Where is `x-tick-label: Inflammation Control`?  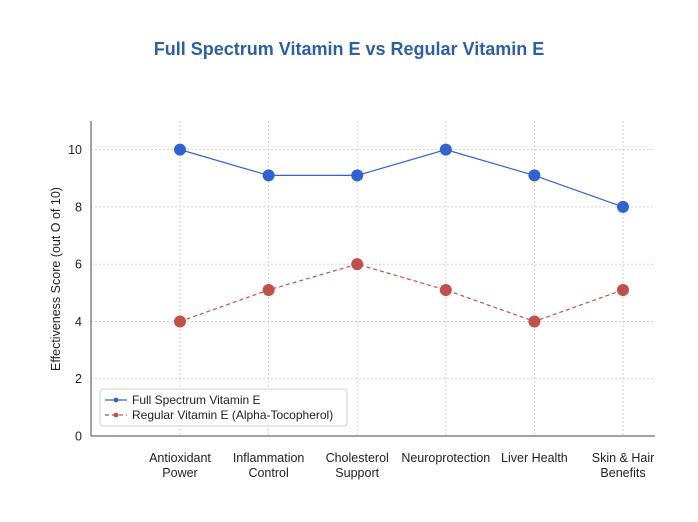 x-tick-label: Inflammation Control is located at coordinates (269, 465).